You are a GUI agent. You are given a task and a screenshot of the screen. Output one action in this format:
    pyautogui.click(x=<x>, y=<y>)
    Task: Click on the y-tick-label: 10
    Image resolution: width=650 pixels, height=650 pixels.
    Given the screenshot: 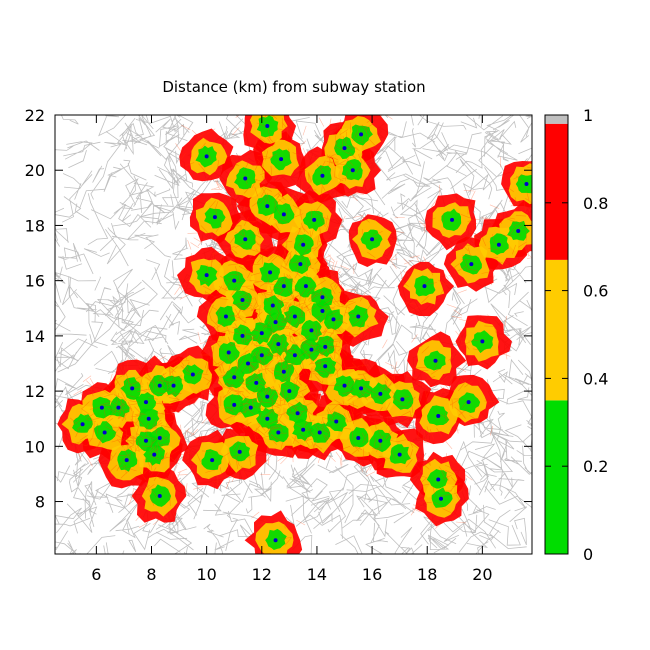 What is the action you would take?
    pyautogui.click(x=35, y=446)
    